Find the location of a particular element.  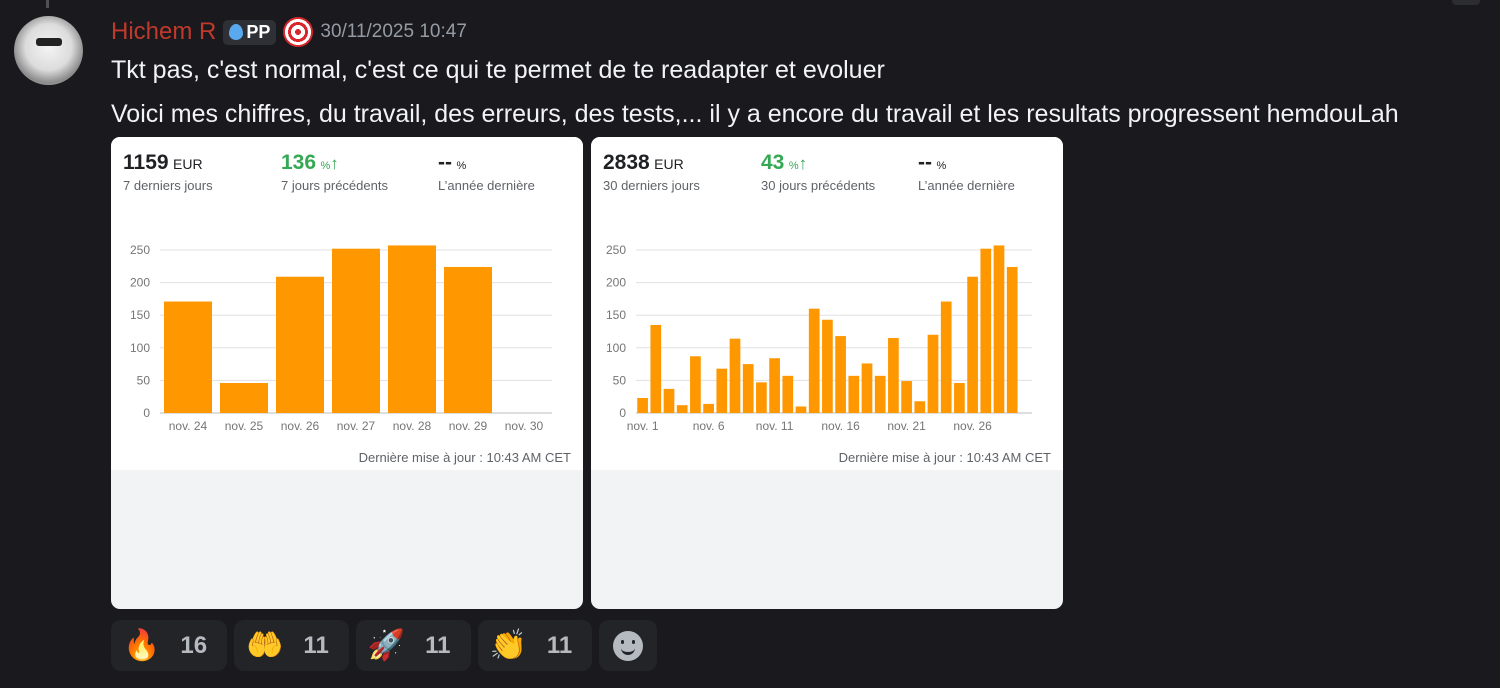

y-tick-label: 150 is located at coordinates (616, 315).